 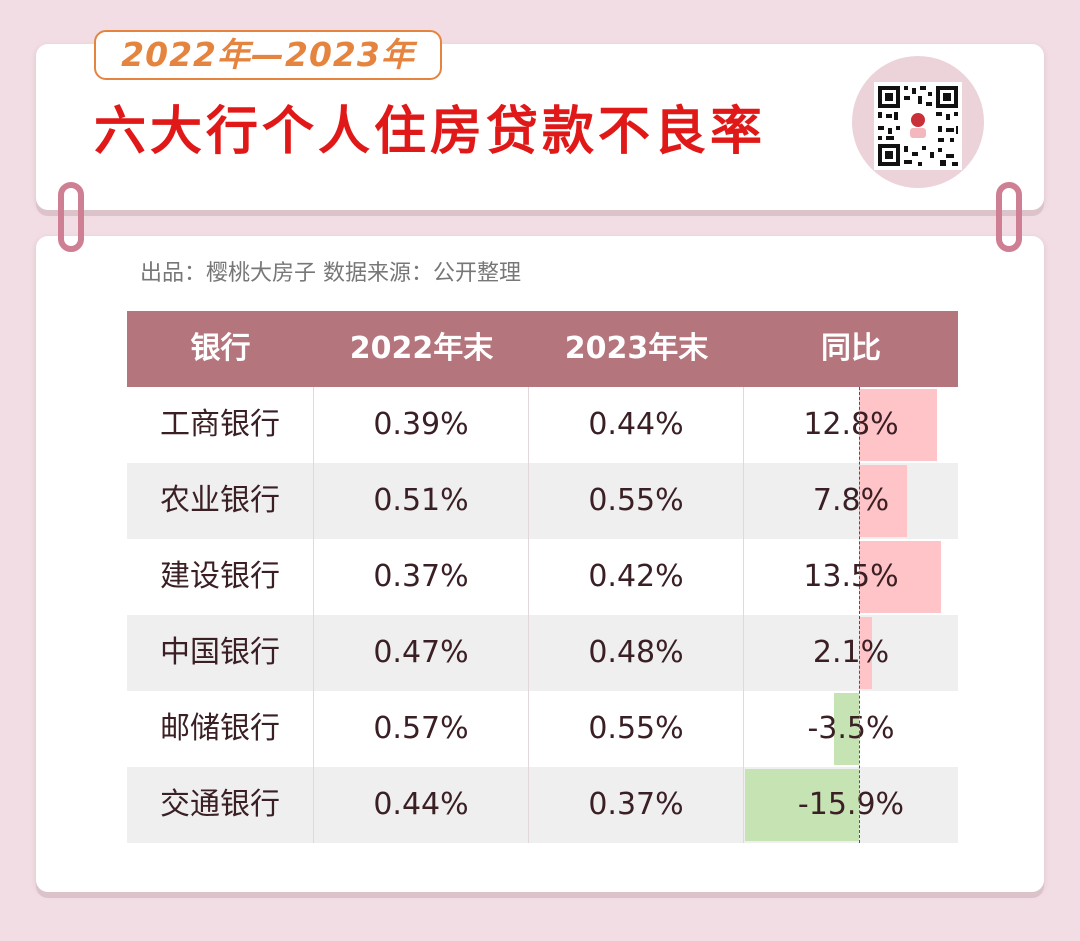 I want to click on rate-2022-cell: 0.44%, so click(x=421, y=805).